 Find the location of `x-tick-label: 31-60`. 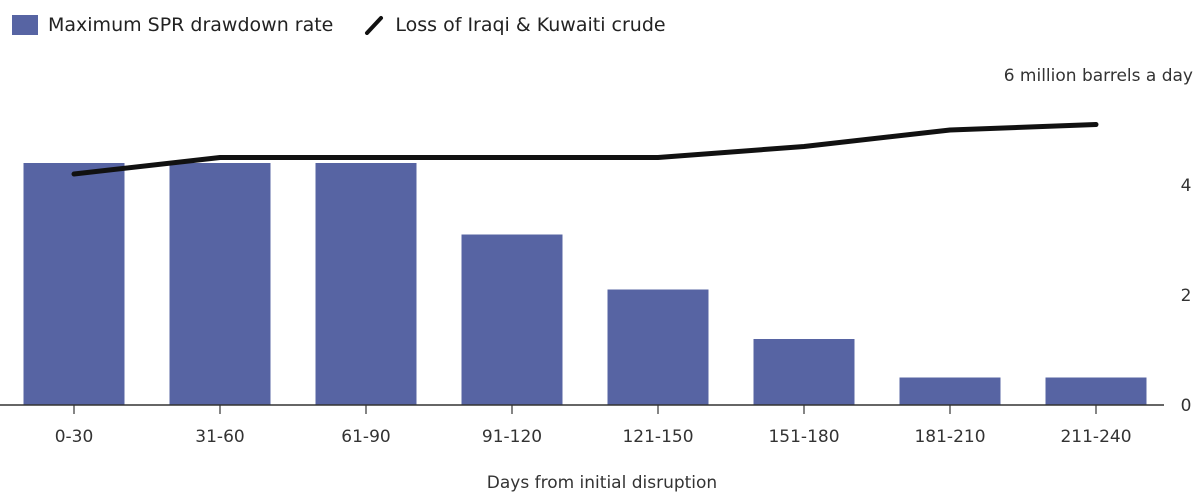

x-tick-label: 31-60 is located at coordinates (219, 437).